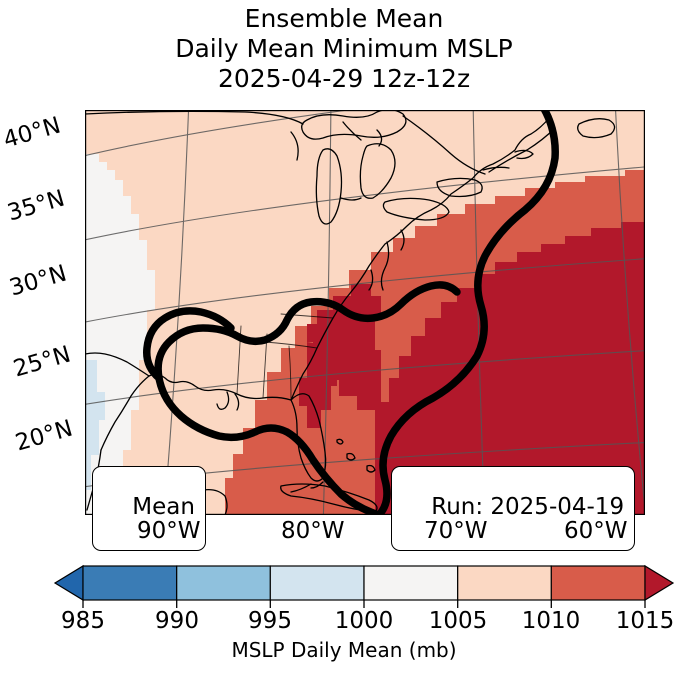 This screenshot has height=674, width=688. What do you see at coordinates (189, 344) in the screenshot?
I see `contour-segment-texas-lobe` at bounding box center [189, 344].